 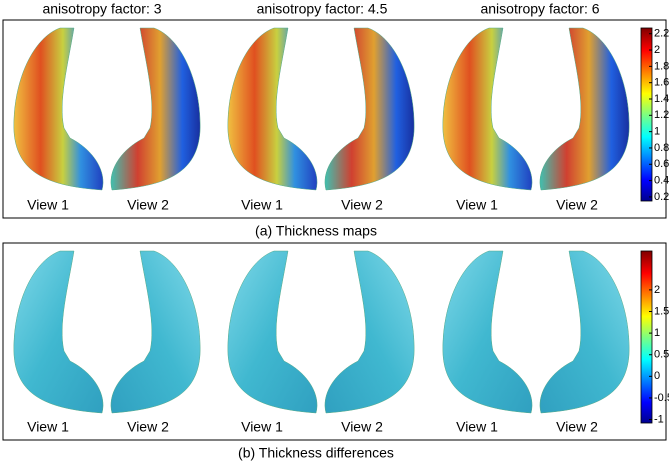 I want to click on colorbar-tick-label: -1, so click(x=659, y=419).